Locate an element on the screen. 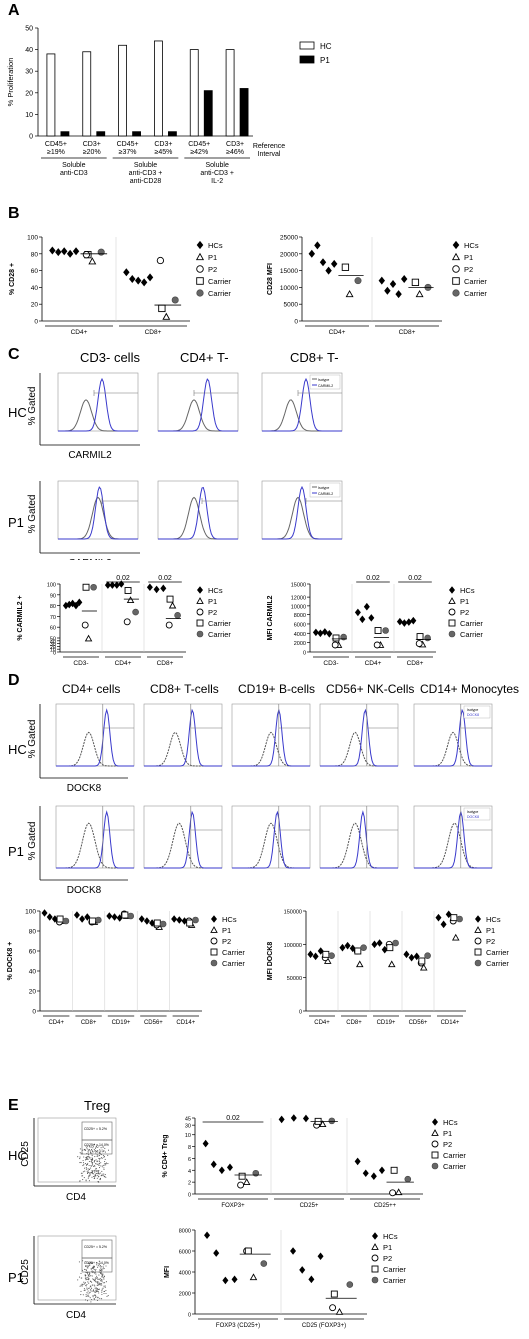  category-label: CD56+ is located at coordinates (418, 1023).